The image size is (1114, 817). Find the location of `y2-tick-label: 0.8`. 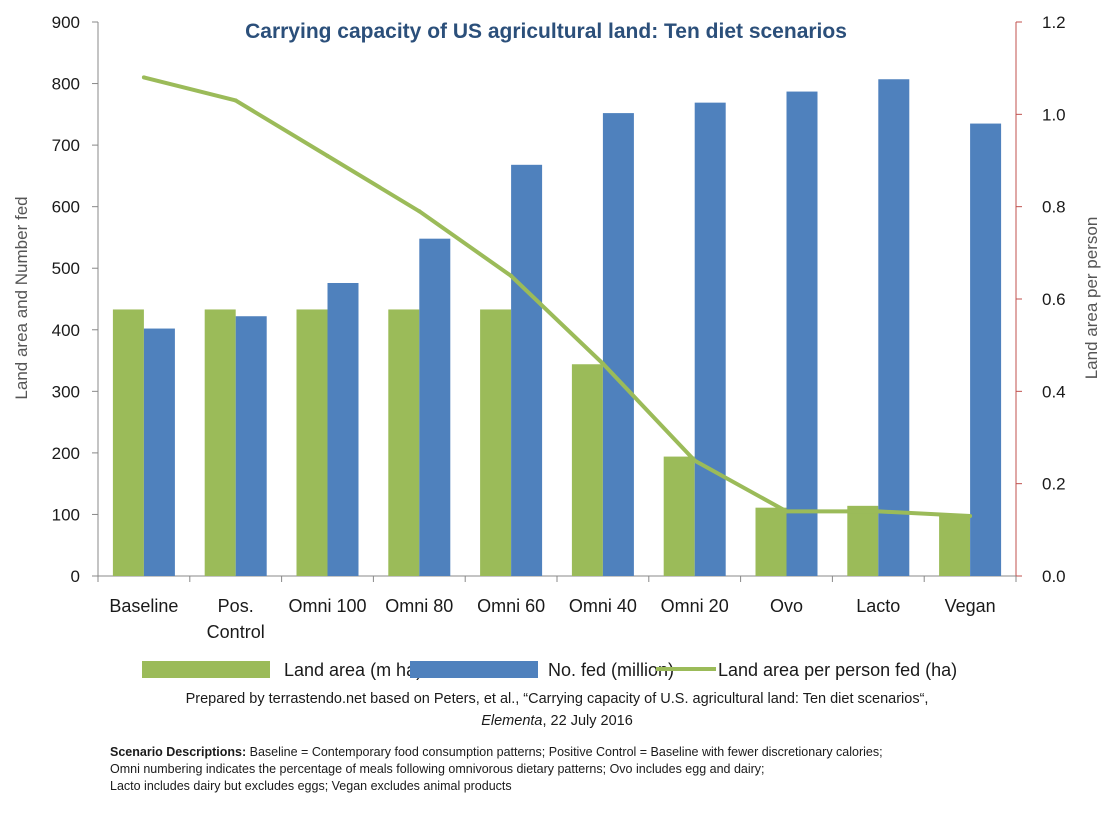

y2-tick-label: 0.8 is located at coordinates (1054, 207).